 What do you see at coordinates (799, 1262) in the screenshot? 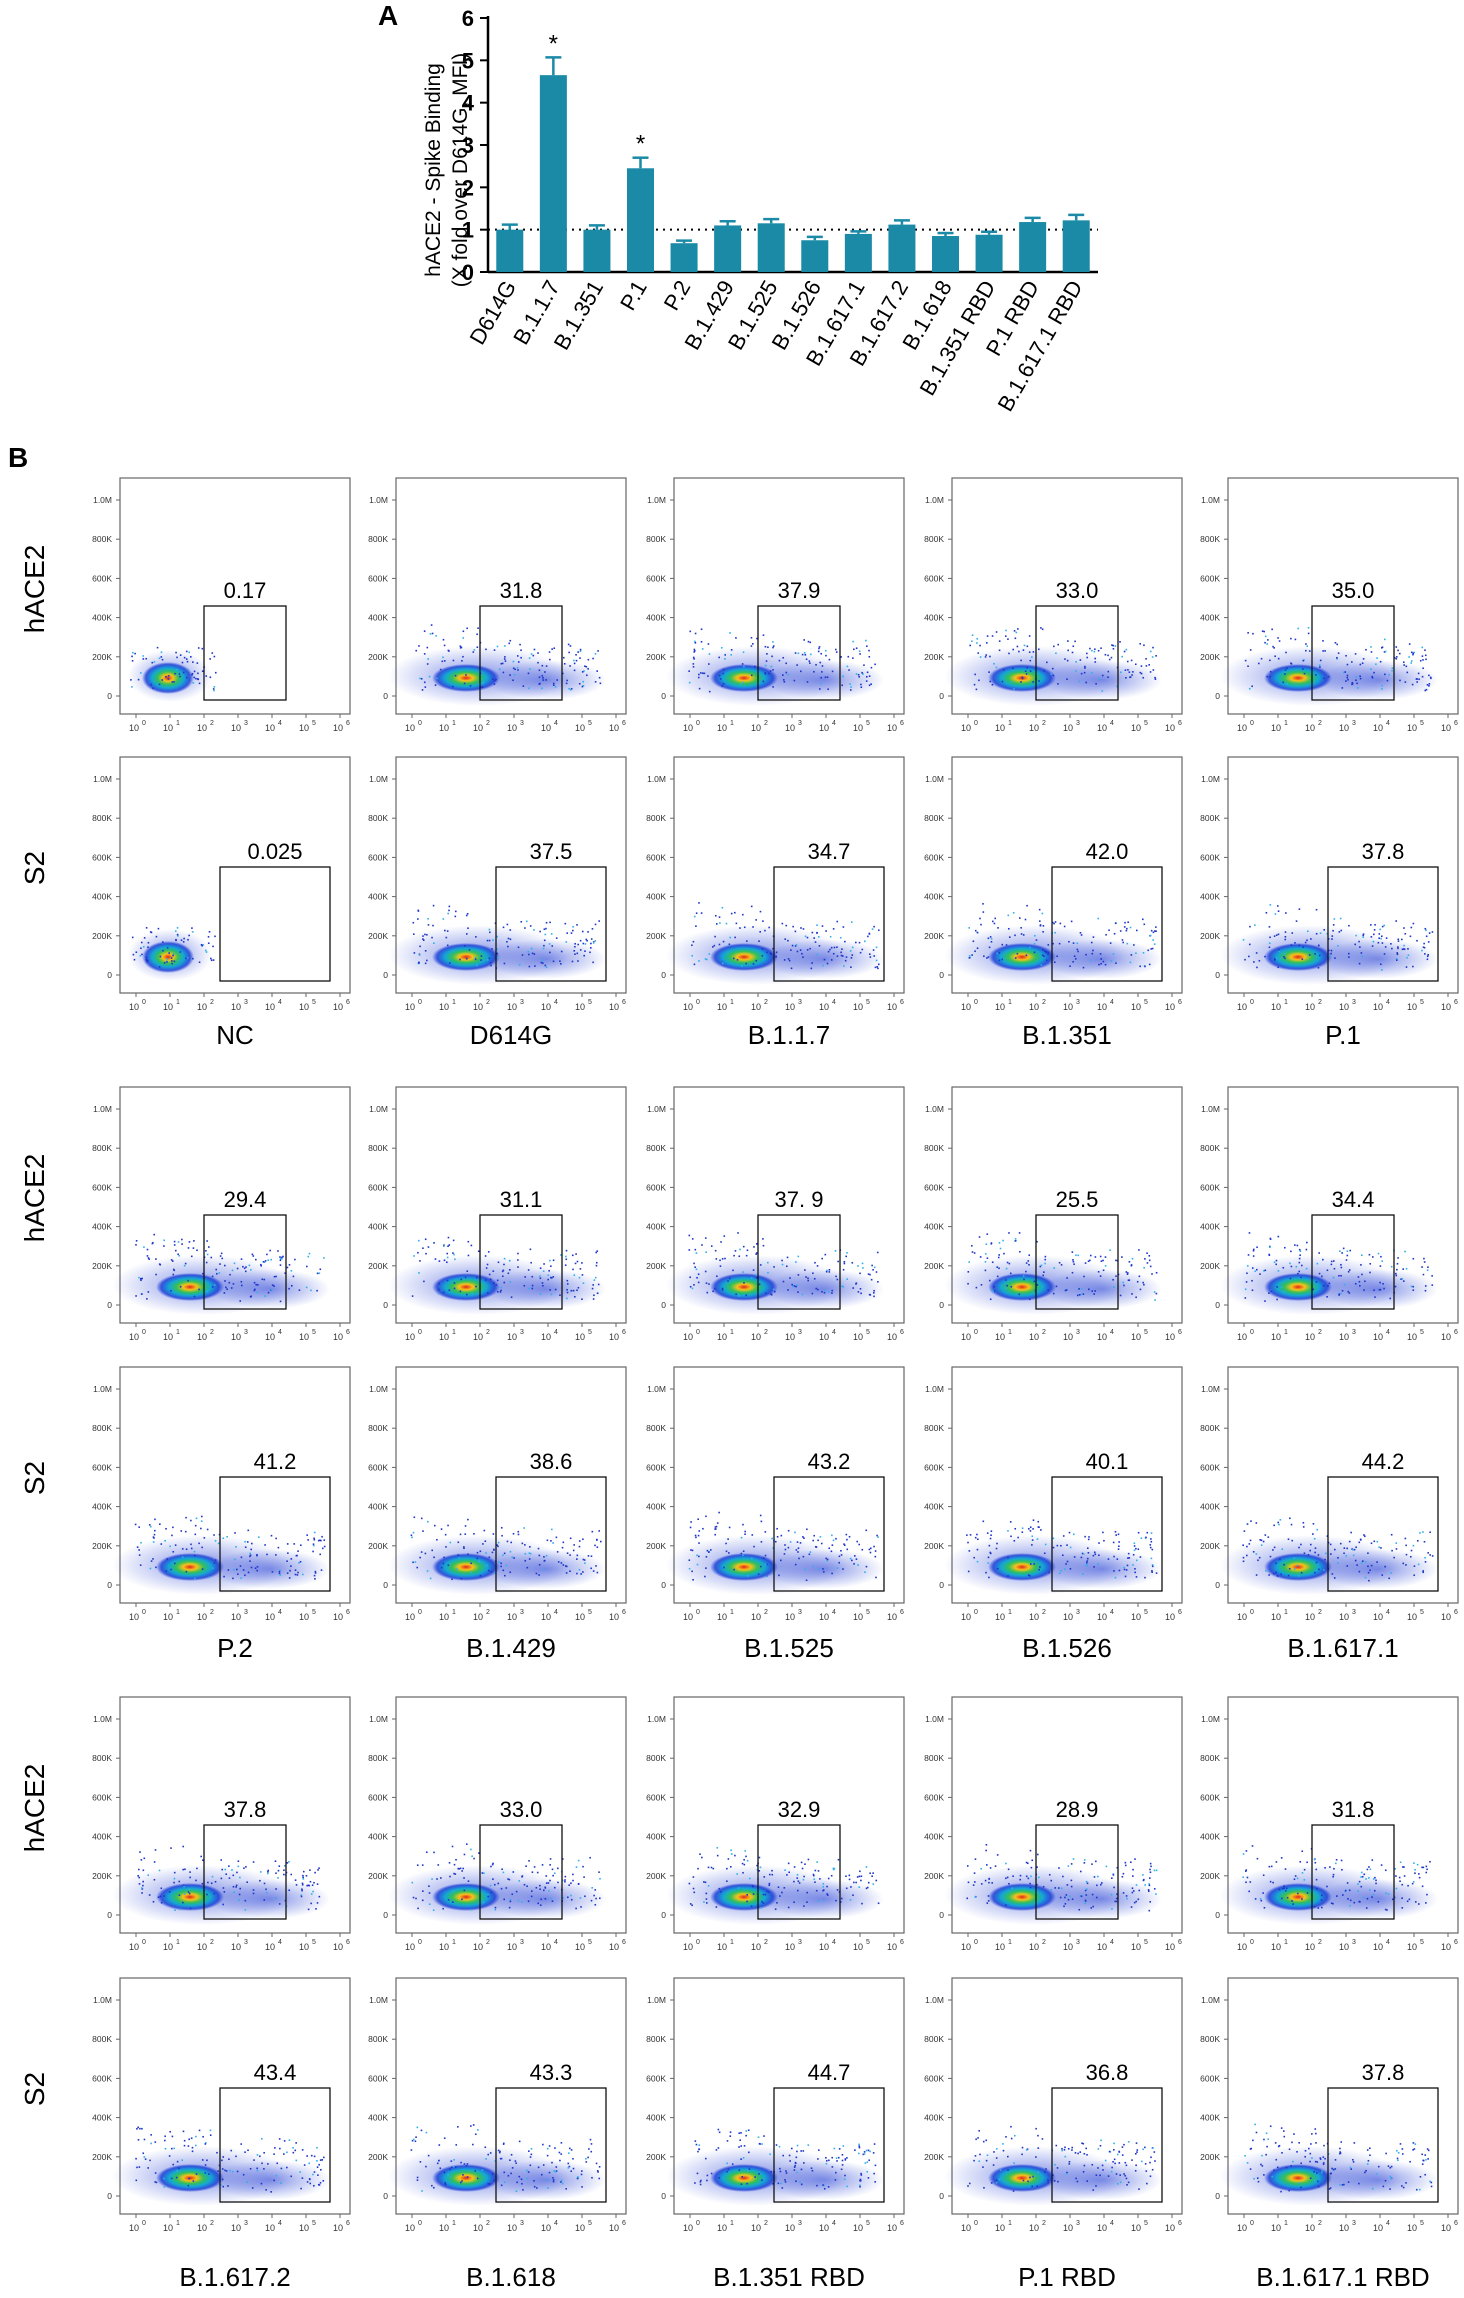
I see `gate-box` at bounding box center [799, 1262].